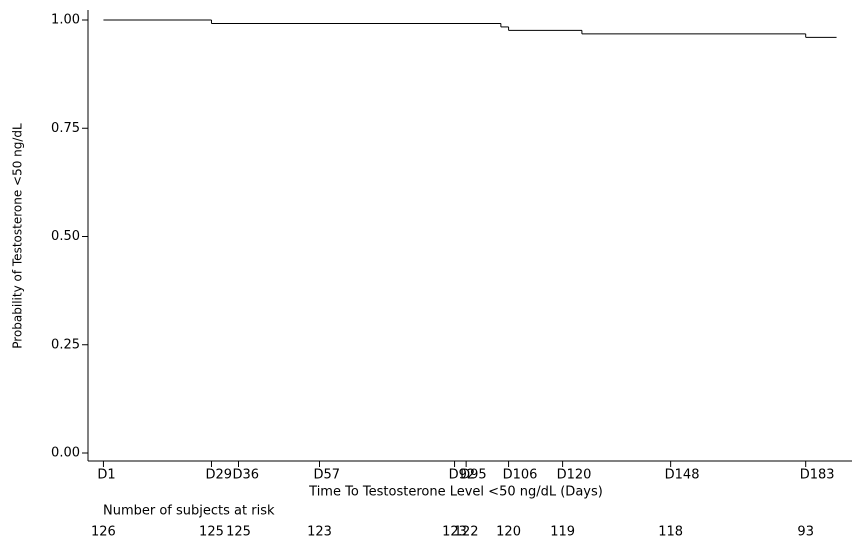  Describe the element at coordinates (805, 532) in the screenshot. I see `at-risk-count: 93` at that location.